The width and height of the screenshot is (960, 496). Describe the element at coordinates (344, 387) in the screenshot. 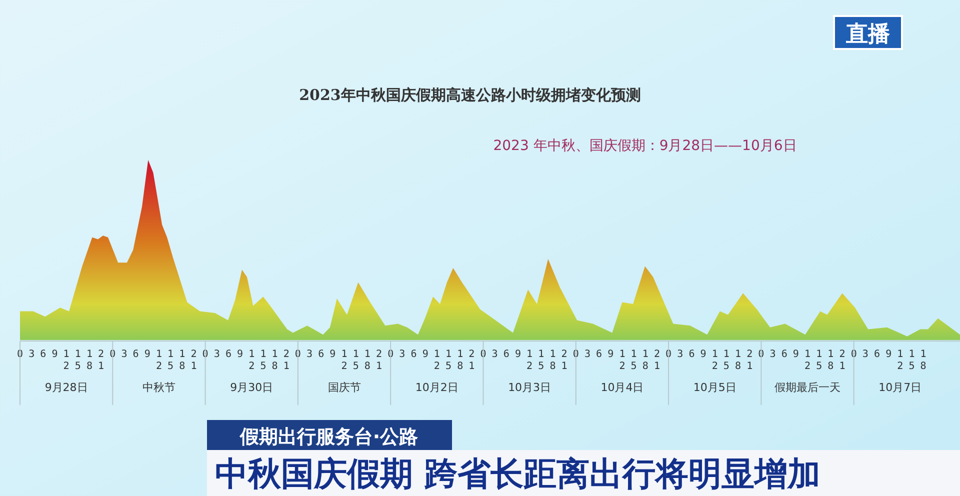

I see `text: 国庆节` at that location.